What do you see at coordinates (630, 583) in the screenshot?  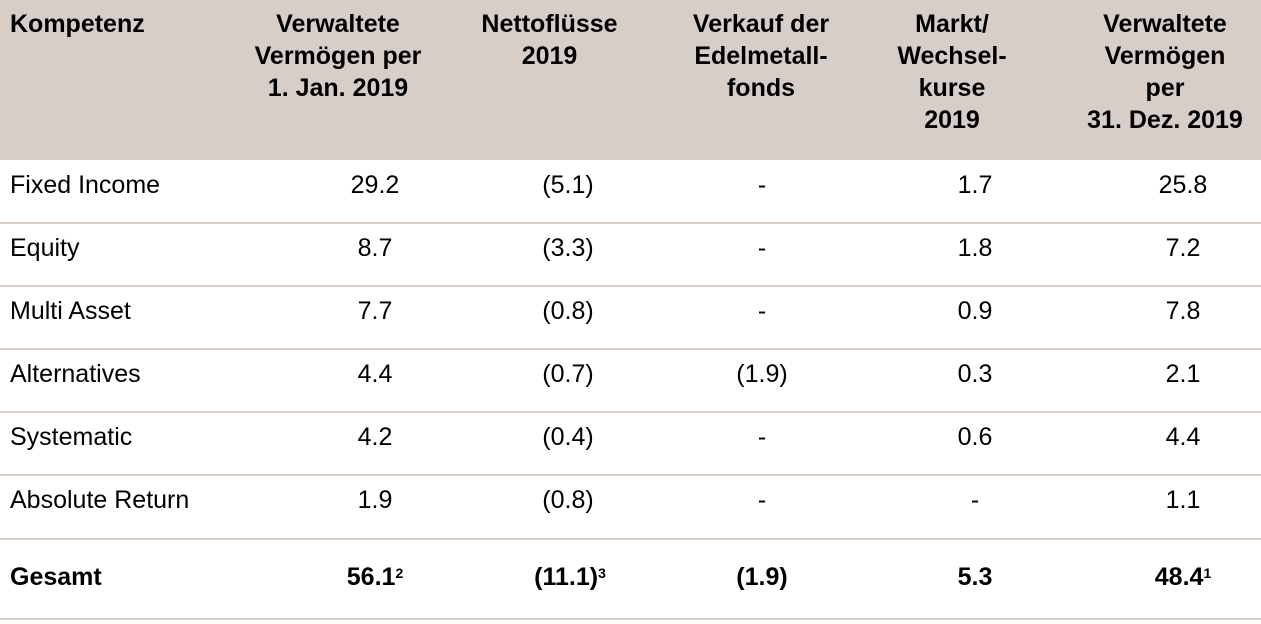 I see `total-row: Gesamt 56.12 (11.1)3 (1.9) 5.3 48.41` at bounding box center [630, 583].